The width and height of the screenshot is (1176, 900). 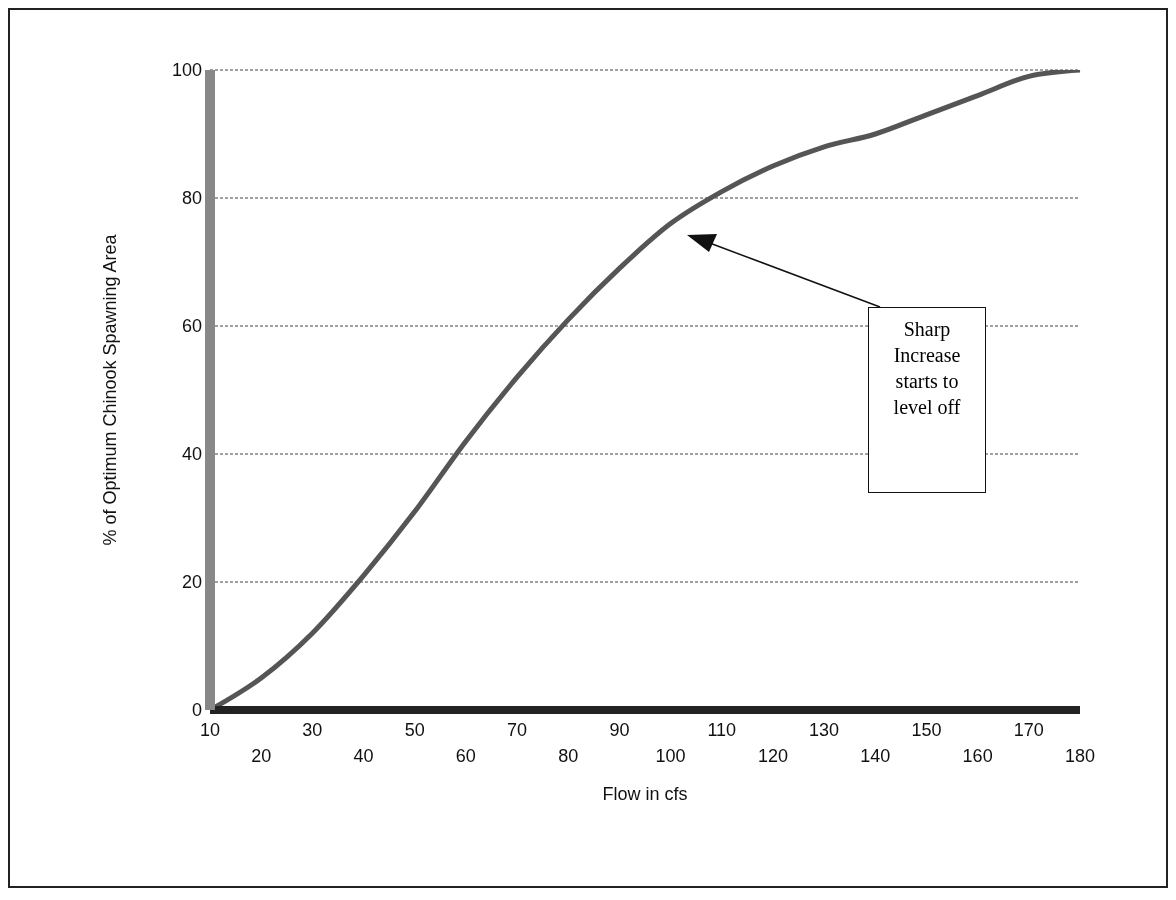 What do you see at coordinates (363, 756) in the screenshot?
I see `x-tick-label: 40` at bounding box center [363, 756].